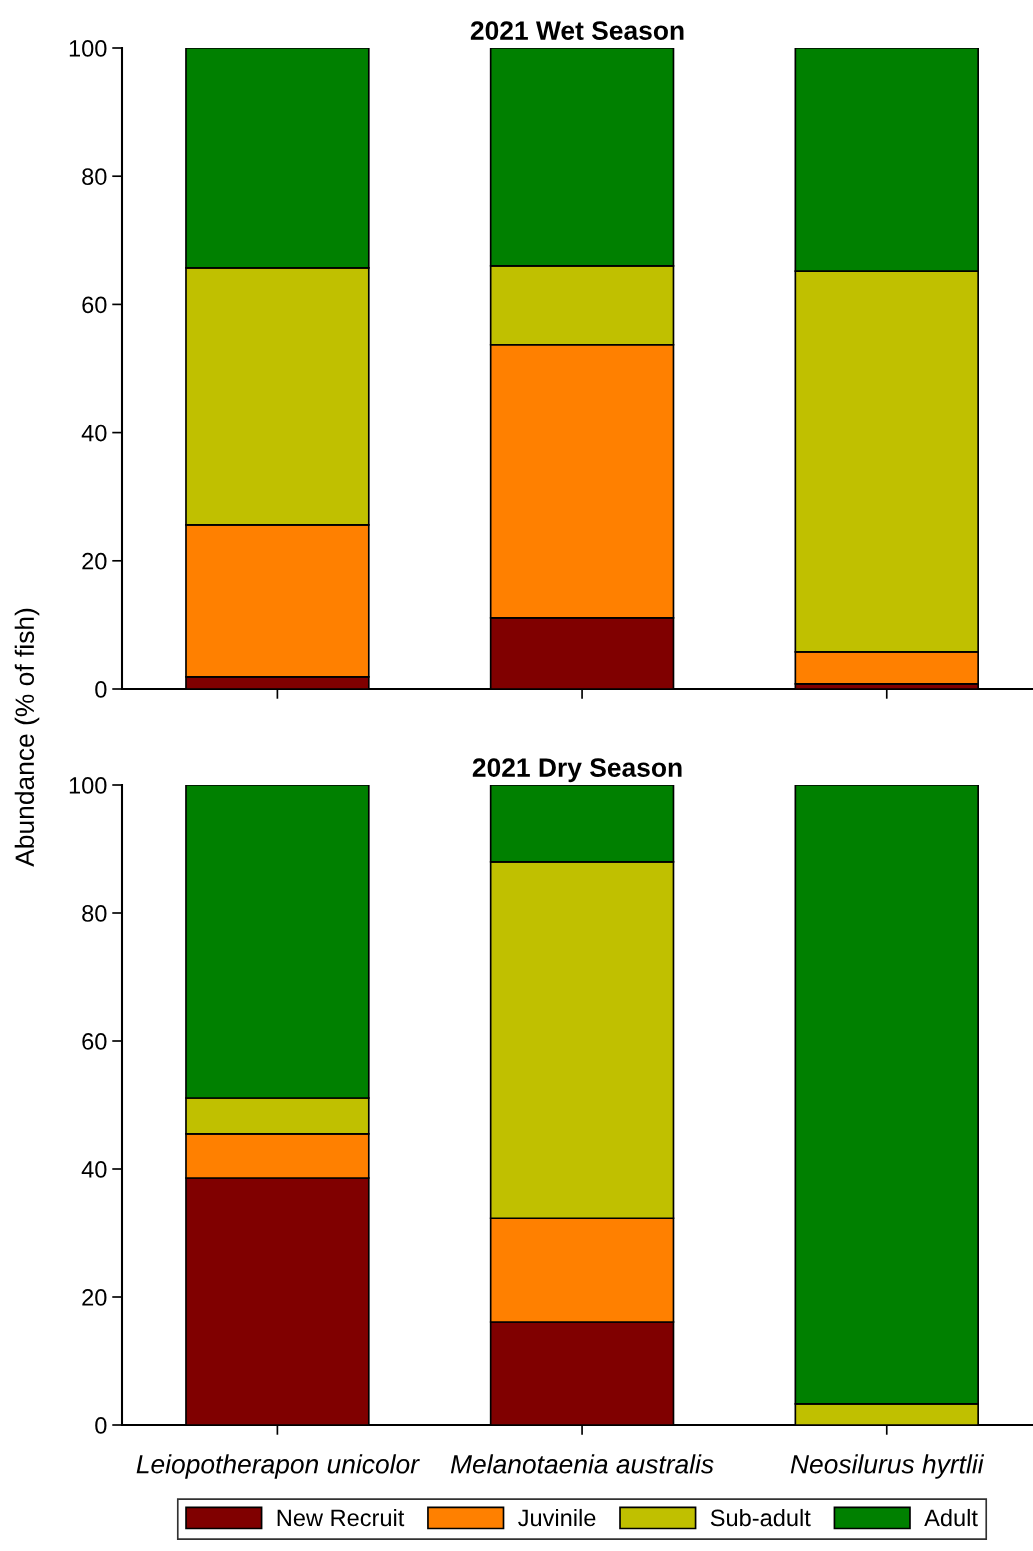 Image resolution: width=1033 pixels, height=1551 pixels. I want to click on legend-label: Juvinile, so click(557, 1517).